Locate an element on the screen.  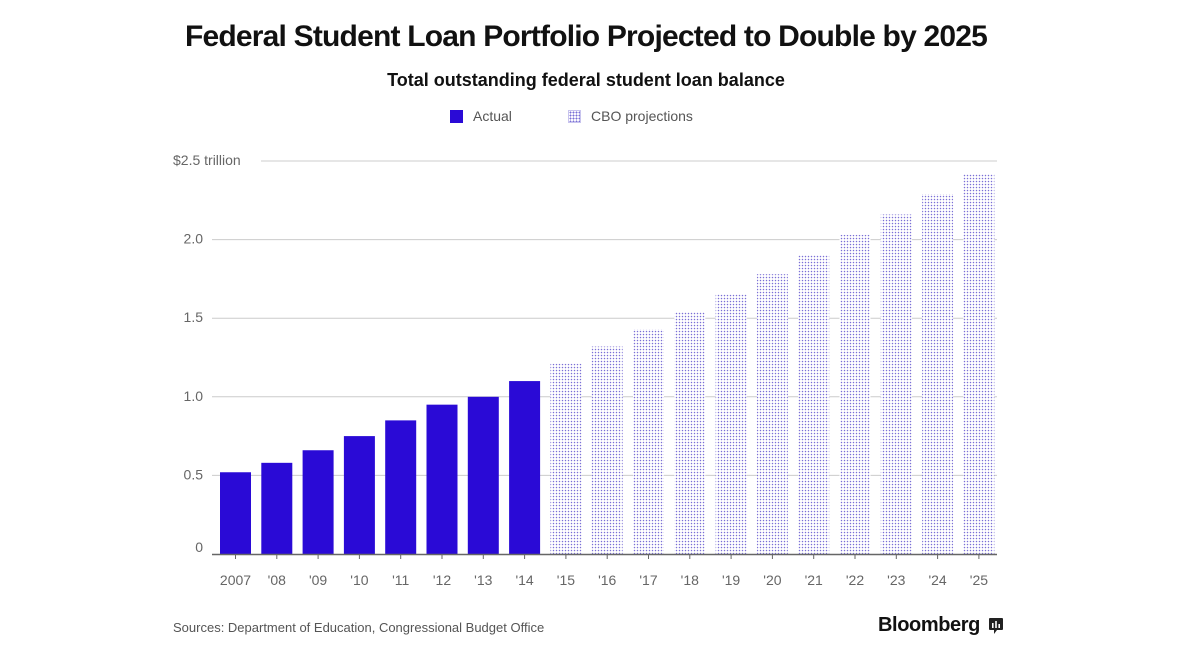
bloomberg-terminal-icon is located at coordinates (995, 625).